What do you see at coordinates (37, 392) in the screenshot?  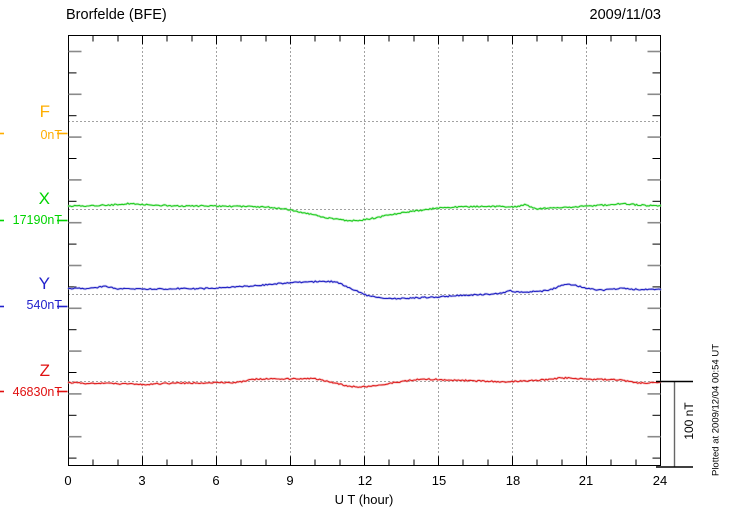 I see `component-baseline-z: 46830nT` at bounding box center [37, 392].